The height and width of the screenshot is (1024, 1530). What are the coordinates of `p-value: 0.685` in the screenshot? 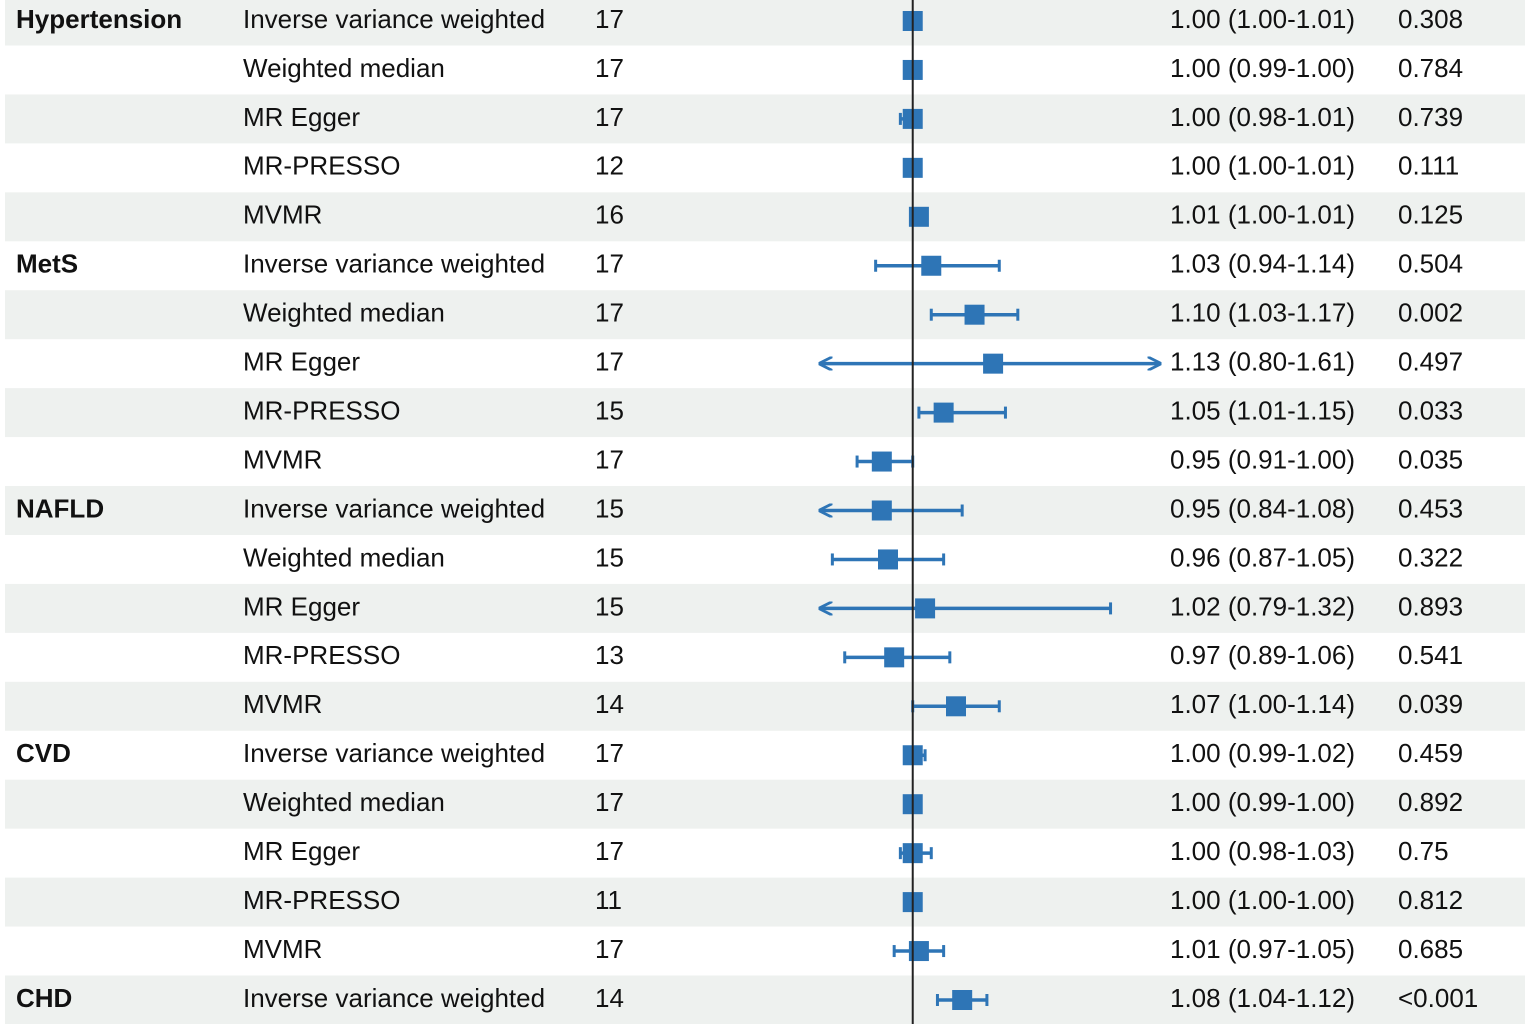 It's located at (1430, 949).